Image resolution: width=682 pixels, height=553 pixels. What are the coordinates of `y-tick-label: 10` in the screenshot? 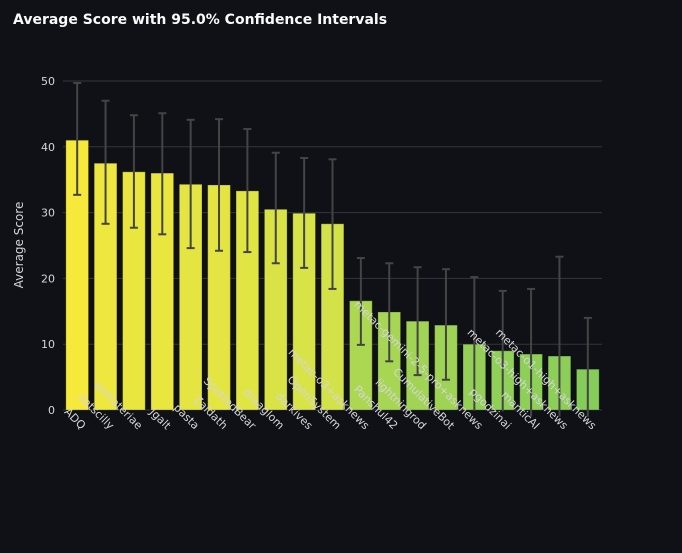 It's located at (48, 344).